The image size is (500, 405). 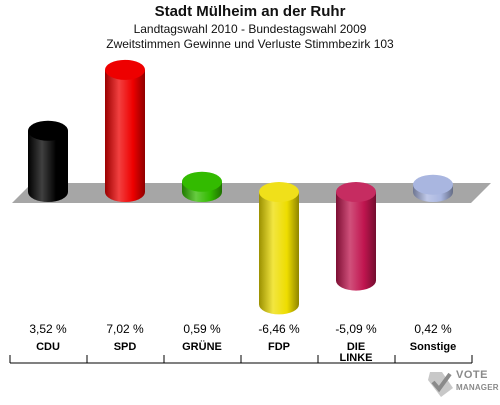 I want to click on chart-title: Stadt Mülheim an der Ruhr, so click(x=250, y=11).